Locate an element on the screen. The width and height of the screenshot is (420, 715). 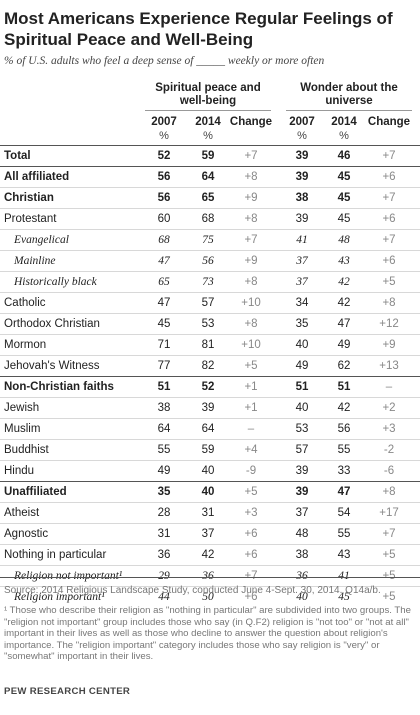
cell-peace-2007: 77 is located at coordinates (164, 366).